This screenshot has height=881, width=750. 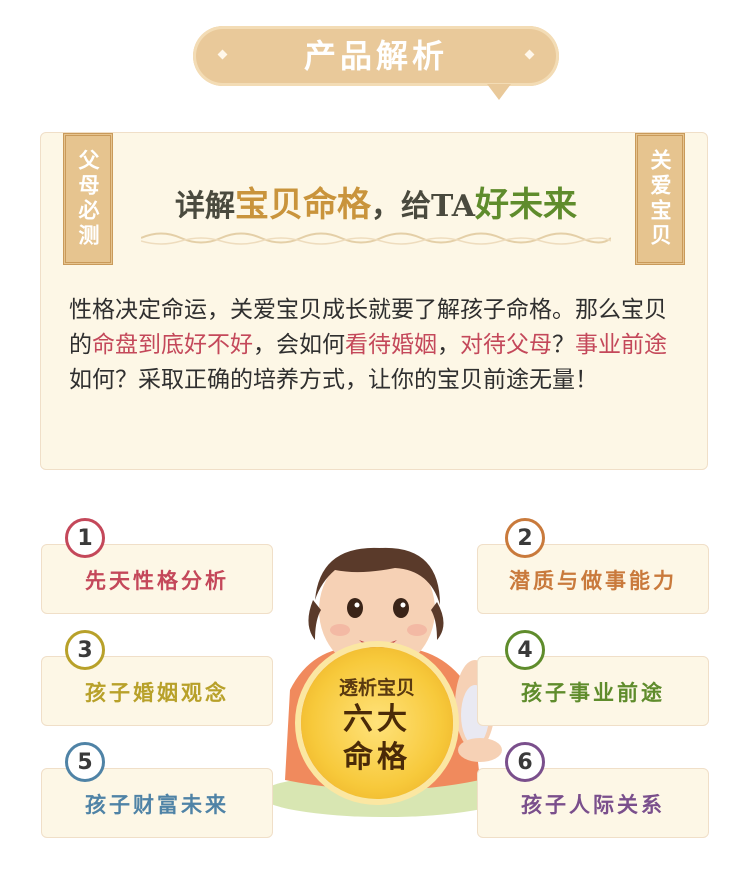 What do you see at coordinates (368, 327) in the screenshot?
I see `body-text-1: 性格决定命运，关爱宝贝成长就要了解孩子命格。那么宝贝的` at bounding box center [368, 327].